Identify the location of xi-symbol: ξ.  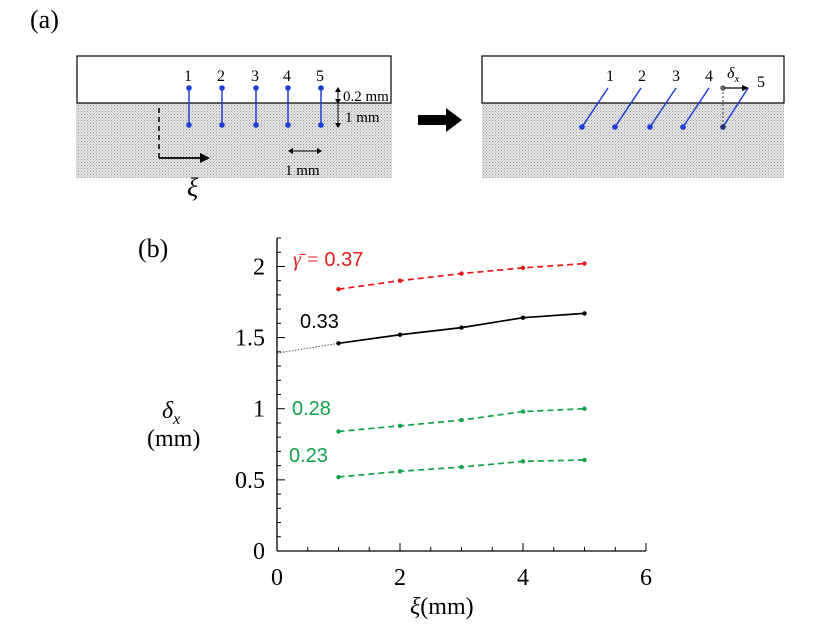
(193, 187).